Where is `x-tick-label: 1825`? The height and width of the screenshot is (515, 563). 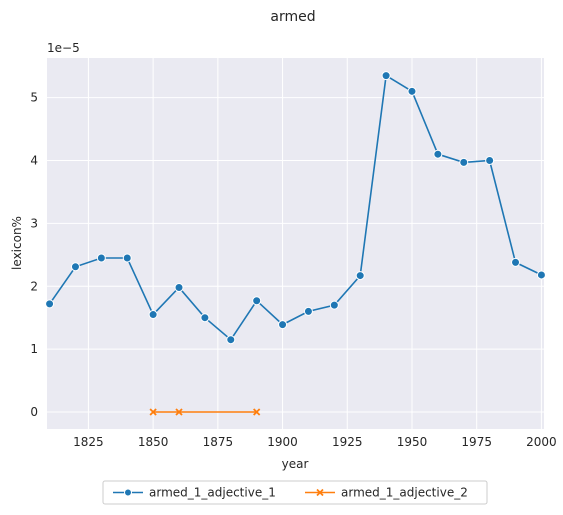 x-tick-label: 1825 is located at coordinates (88, 442).